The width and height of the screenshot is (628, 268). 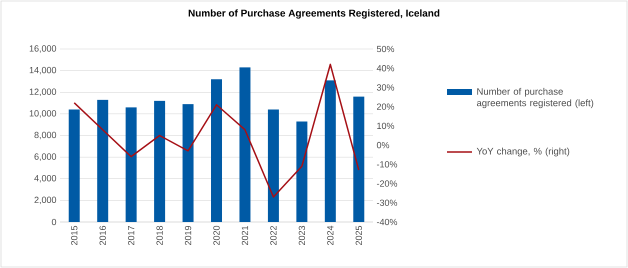 What do you see at coordinates (523, 152) in the screenshot?
I see `legend-label: YoY change, % (right)` at bounding box center [523, 152].